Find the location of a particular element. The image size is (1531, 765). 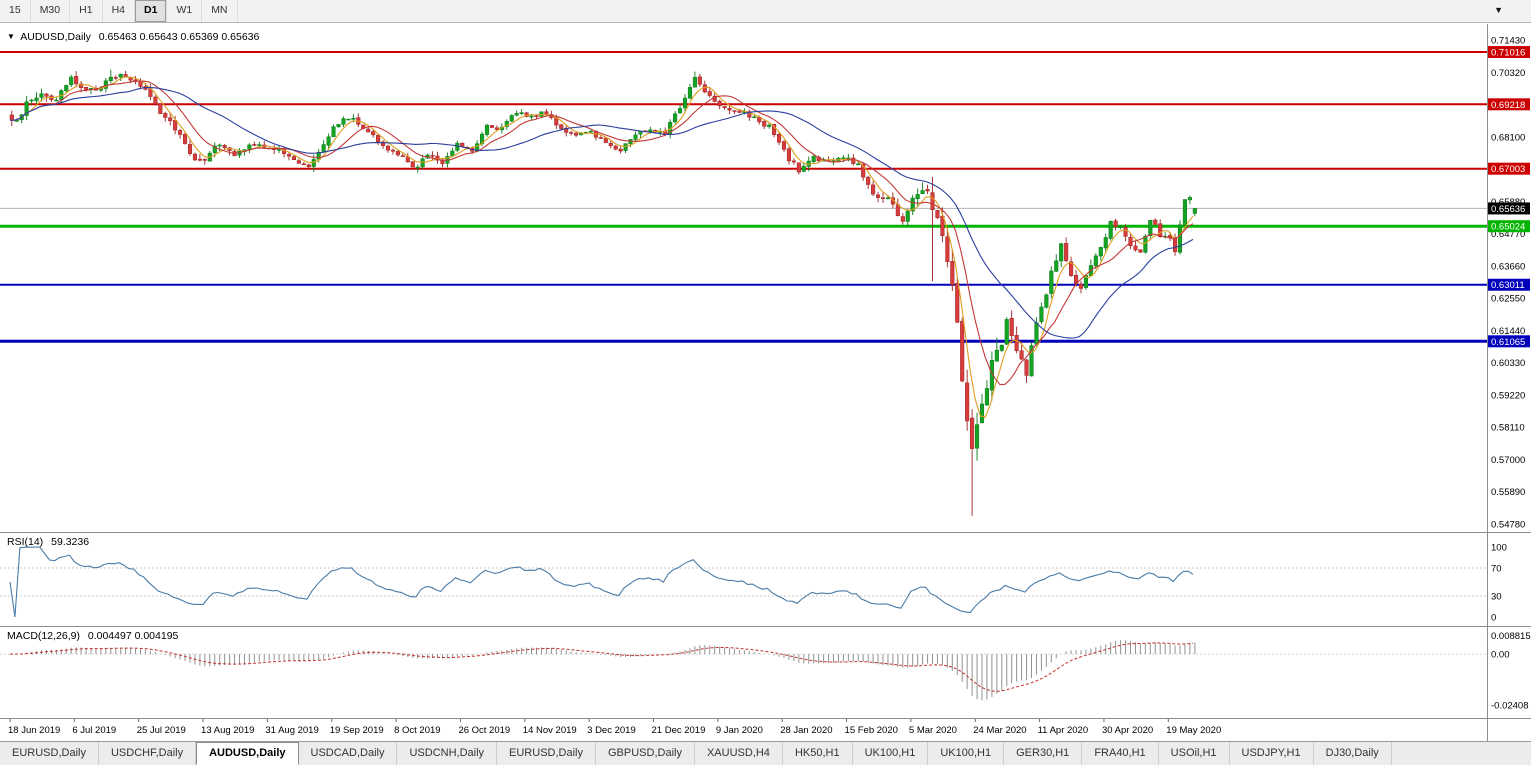

date-label: 14 Nov 2019 is located at coordinates (550, 730).